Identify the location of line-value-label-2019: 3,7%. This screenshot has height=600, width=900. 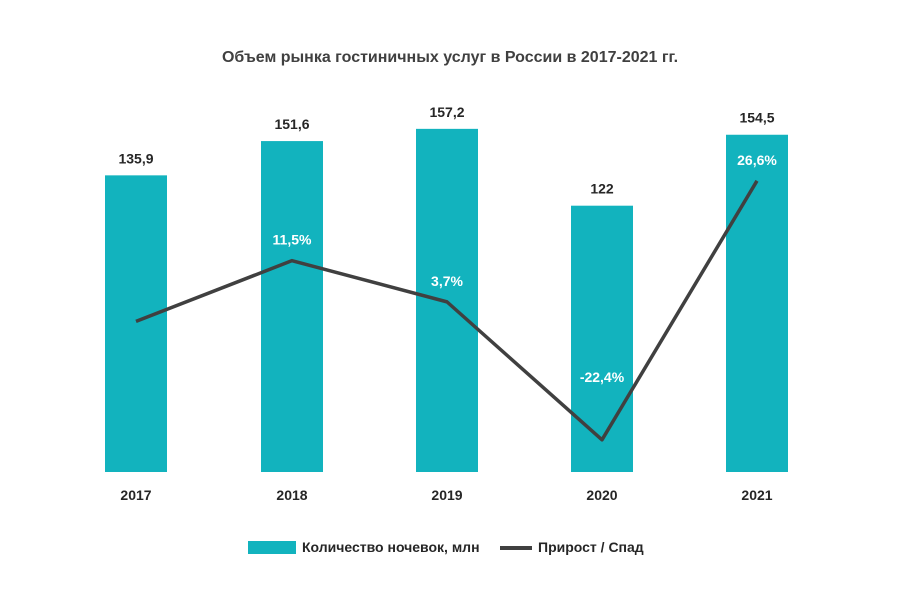
(447, 281).